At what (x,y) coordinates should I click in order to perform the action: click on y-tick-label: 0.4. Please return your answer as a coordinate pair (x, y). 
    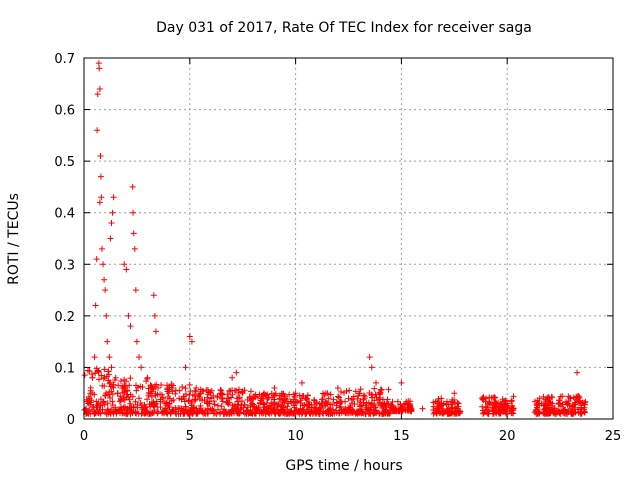
    Looking at the image, I should click on (64, 214).